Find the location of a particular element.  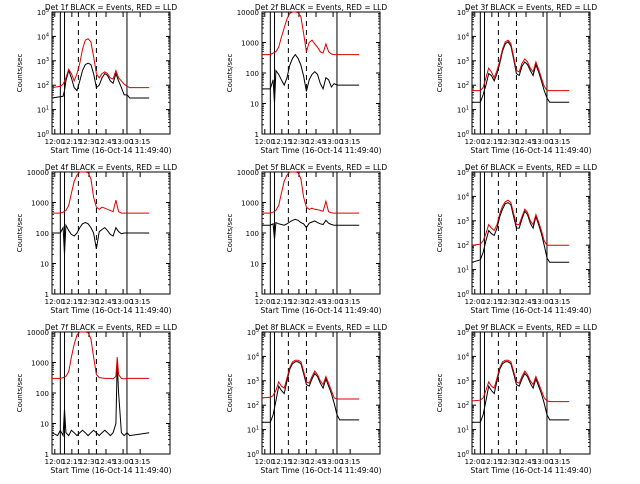

panel-title: Det 7f BLACK = Events, RED = LLD is located at coordinates (111, 327).